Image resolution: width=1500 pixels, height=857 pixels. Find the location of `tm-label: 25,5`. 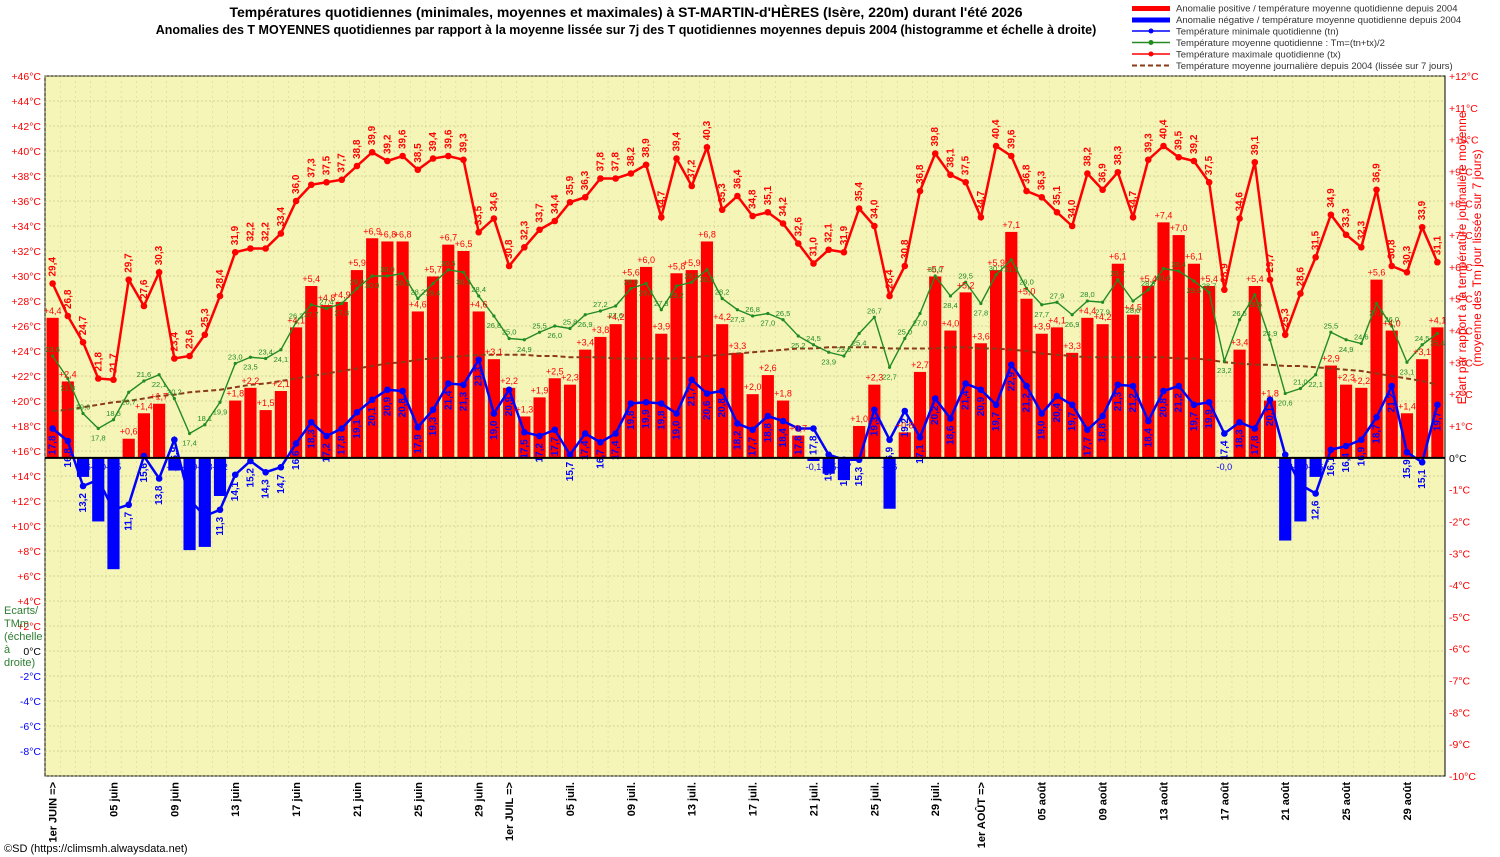

tm-label: 25,5 is located at coordinates (539, 325).